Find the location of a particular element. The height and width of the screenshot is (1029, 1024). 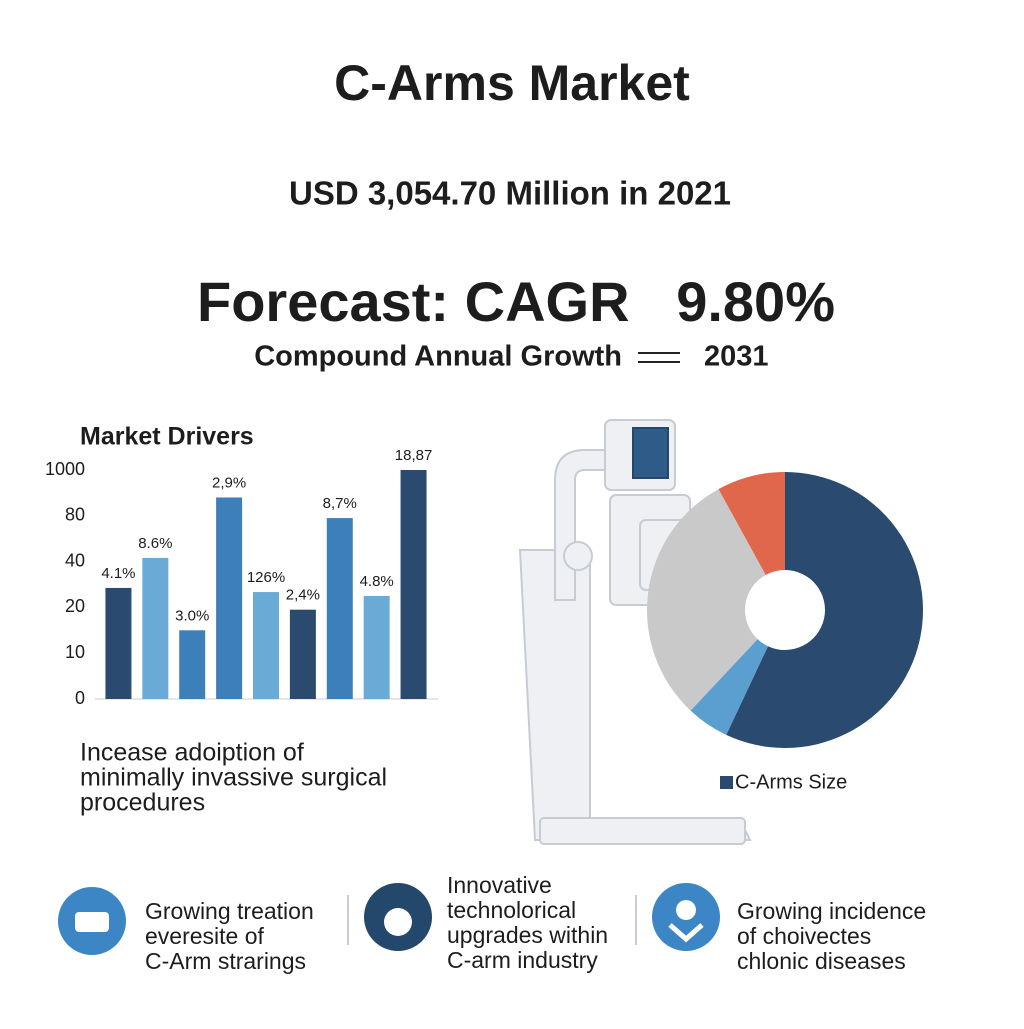

driver-item-line: Growing incidence is located at coordinates (831, 911).